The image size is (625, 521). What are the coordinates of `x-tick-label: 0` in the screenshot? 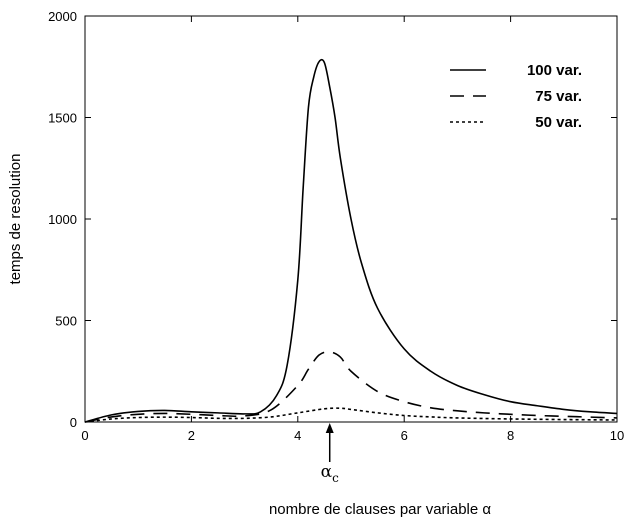 It's located at (84, 435).